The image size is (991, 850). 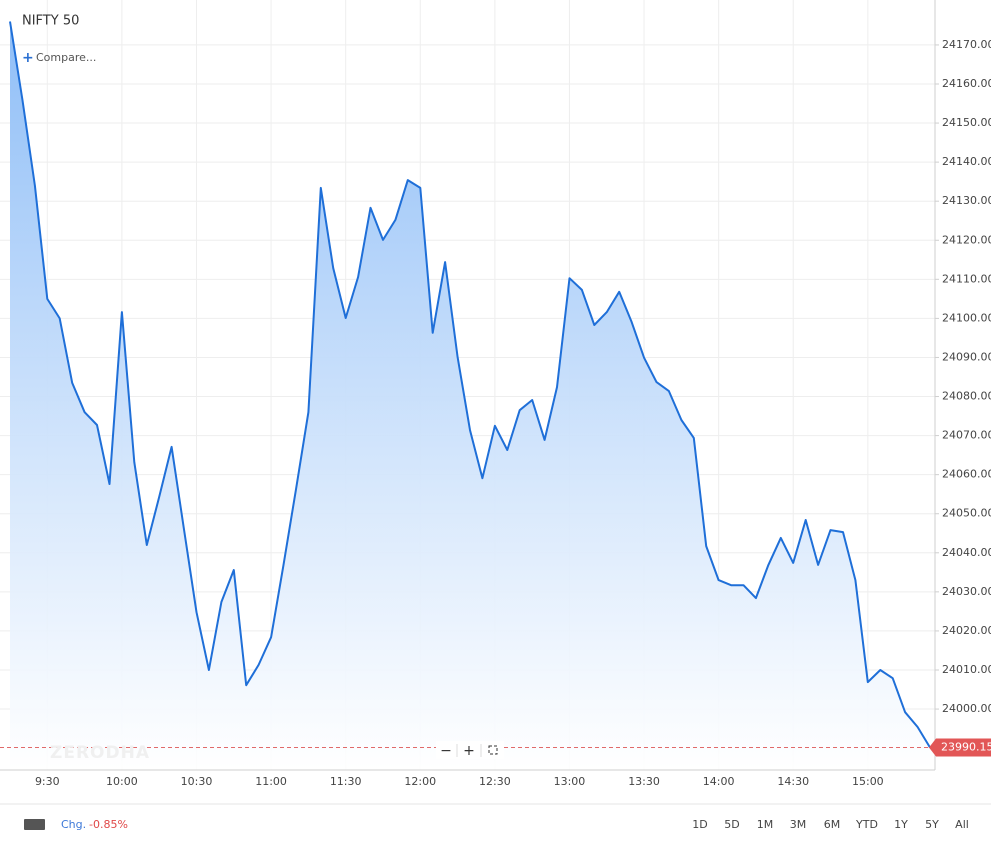 What do you see at coordinates (966, 122) in the screenshot?
I see `y-tick-label: 24150.00` at bounding box center [966, 122].